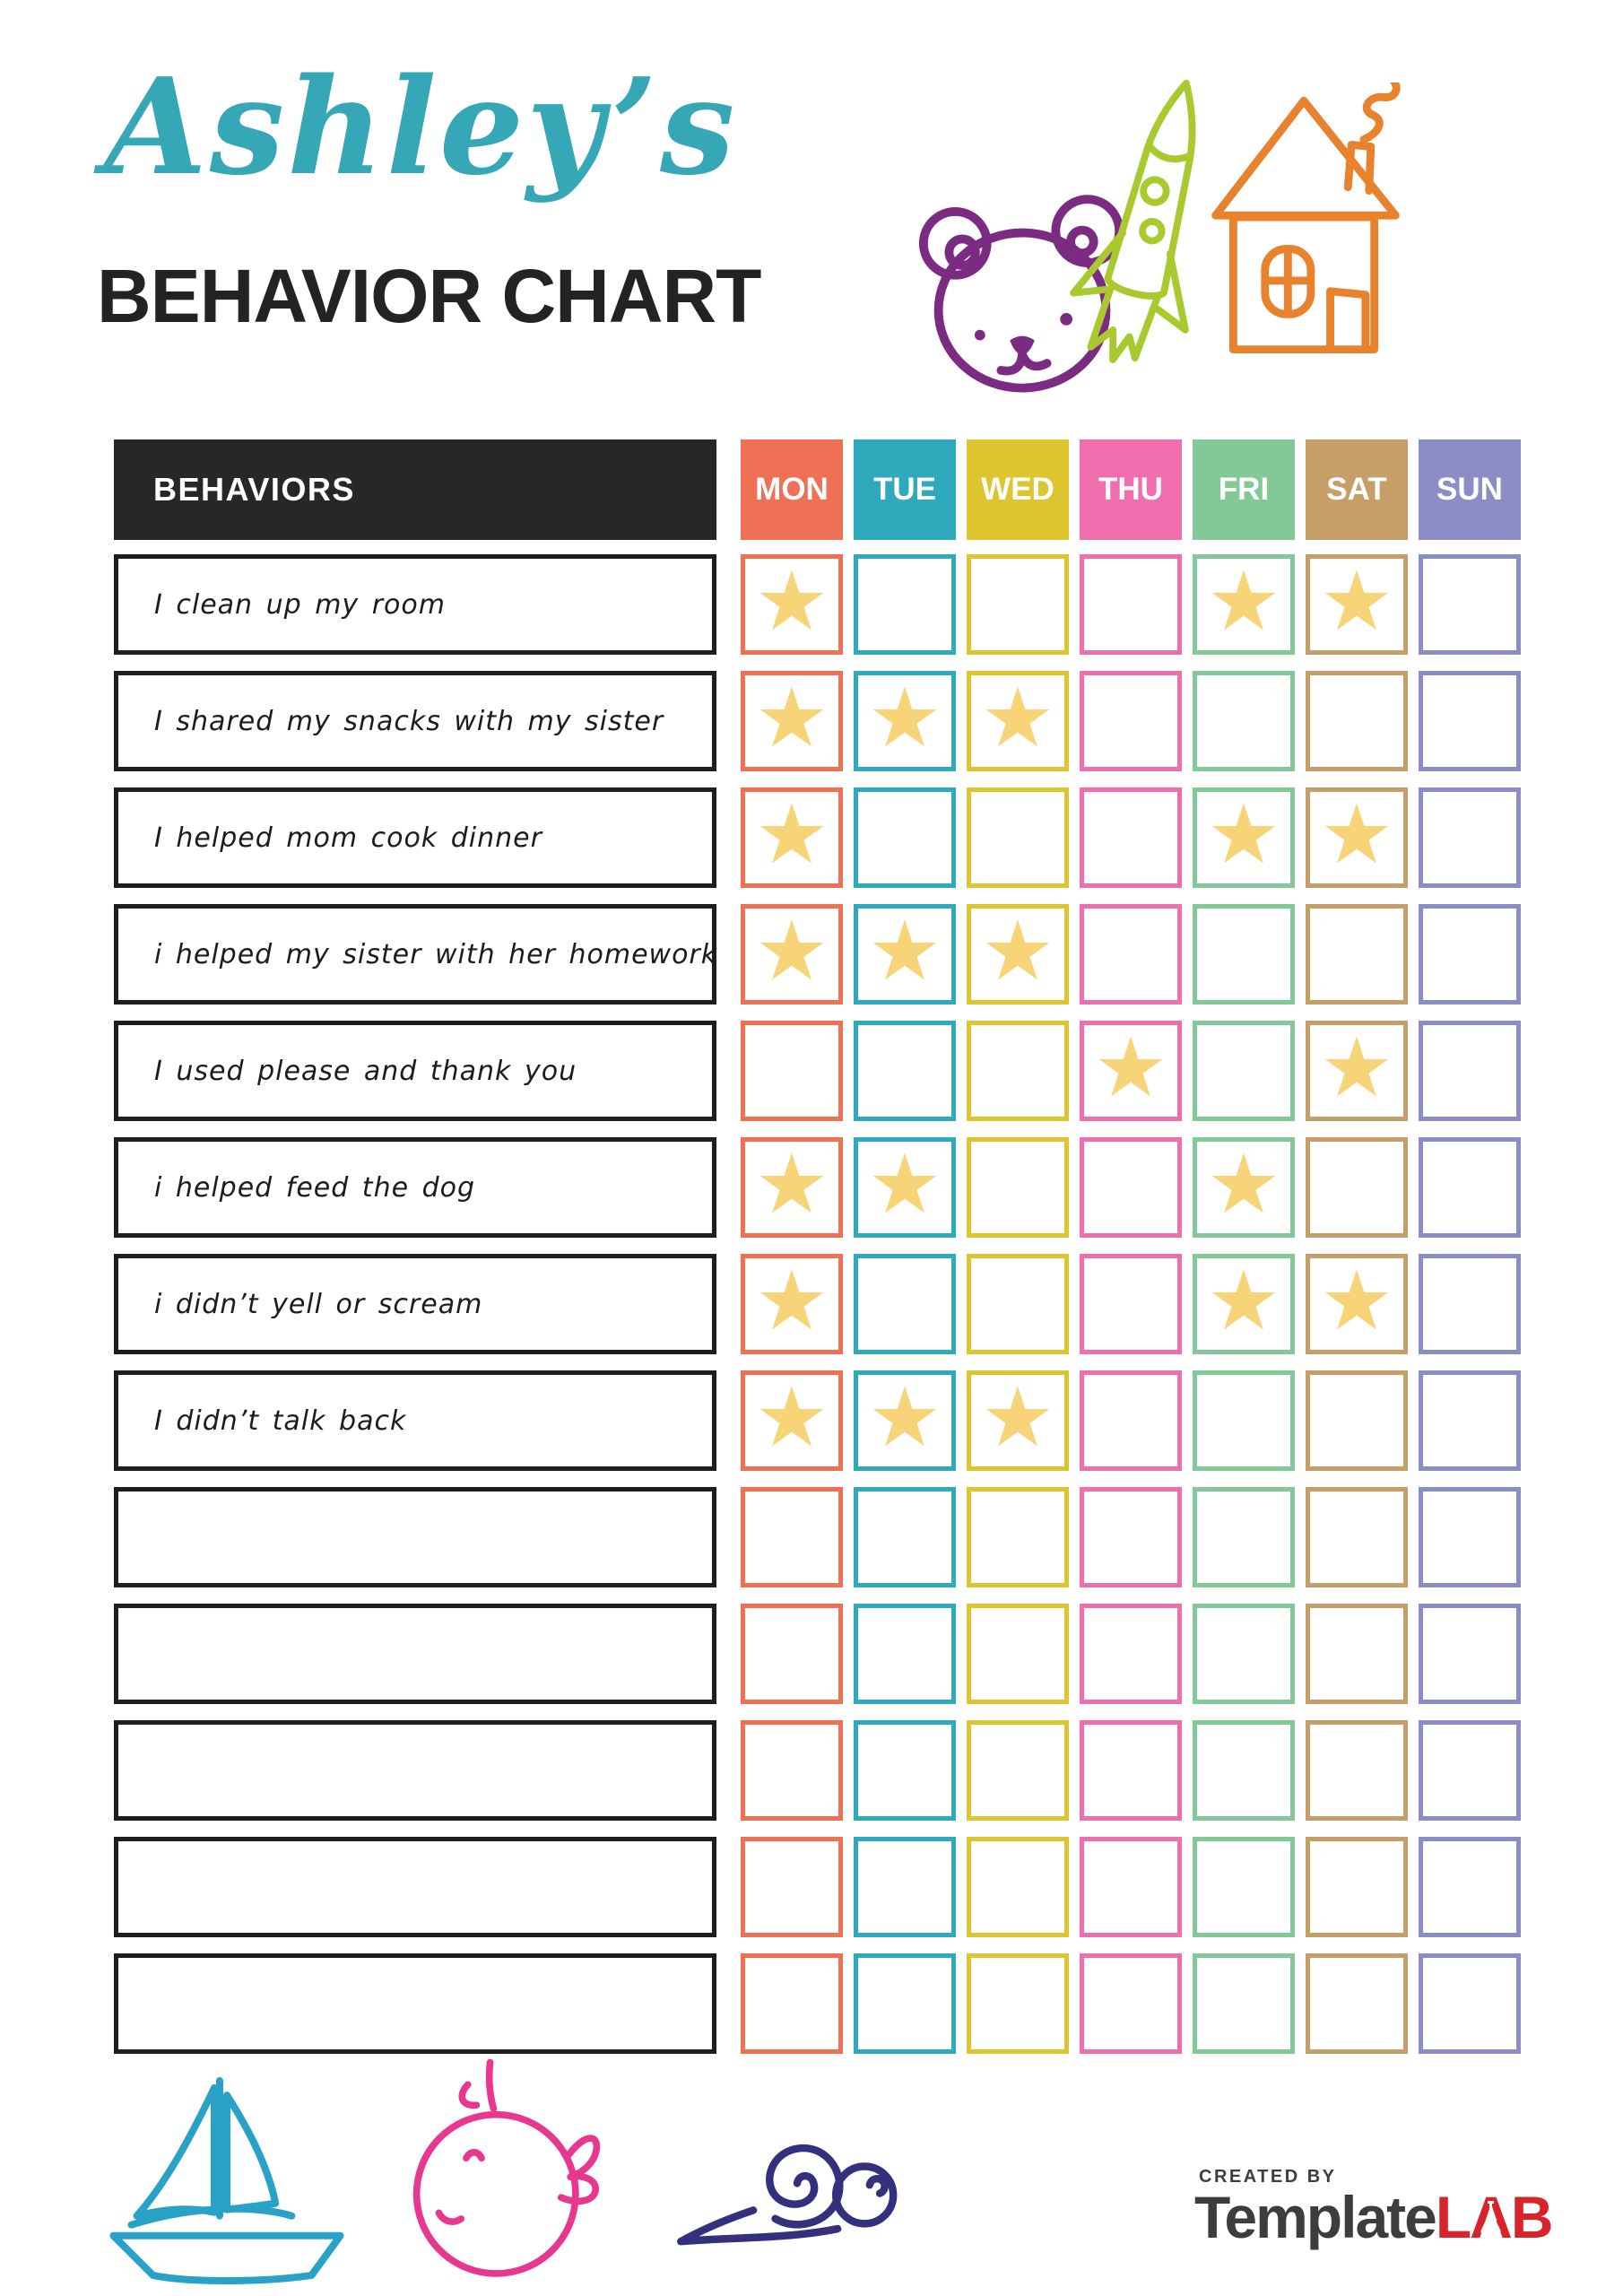 The image size is (1623, 2296). What do you see at coordinates (415, 604) in the screenshot?
I see `behavior-label-box: I clean up my room` at bounding box center [415, 604].